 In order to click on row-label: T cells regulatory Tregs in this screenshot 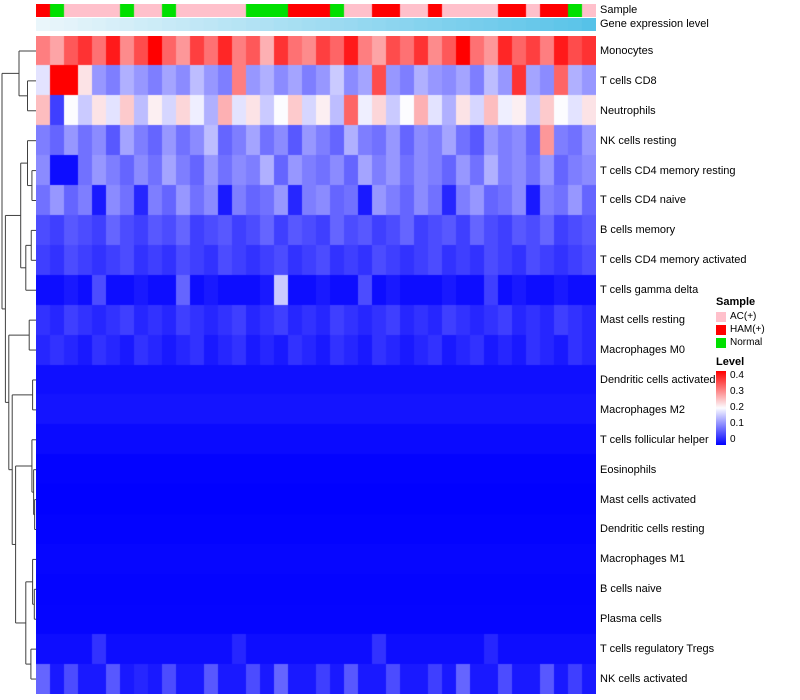, I will do `click(657, 649)`.